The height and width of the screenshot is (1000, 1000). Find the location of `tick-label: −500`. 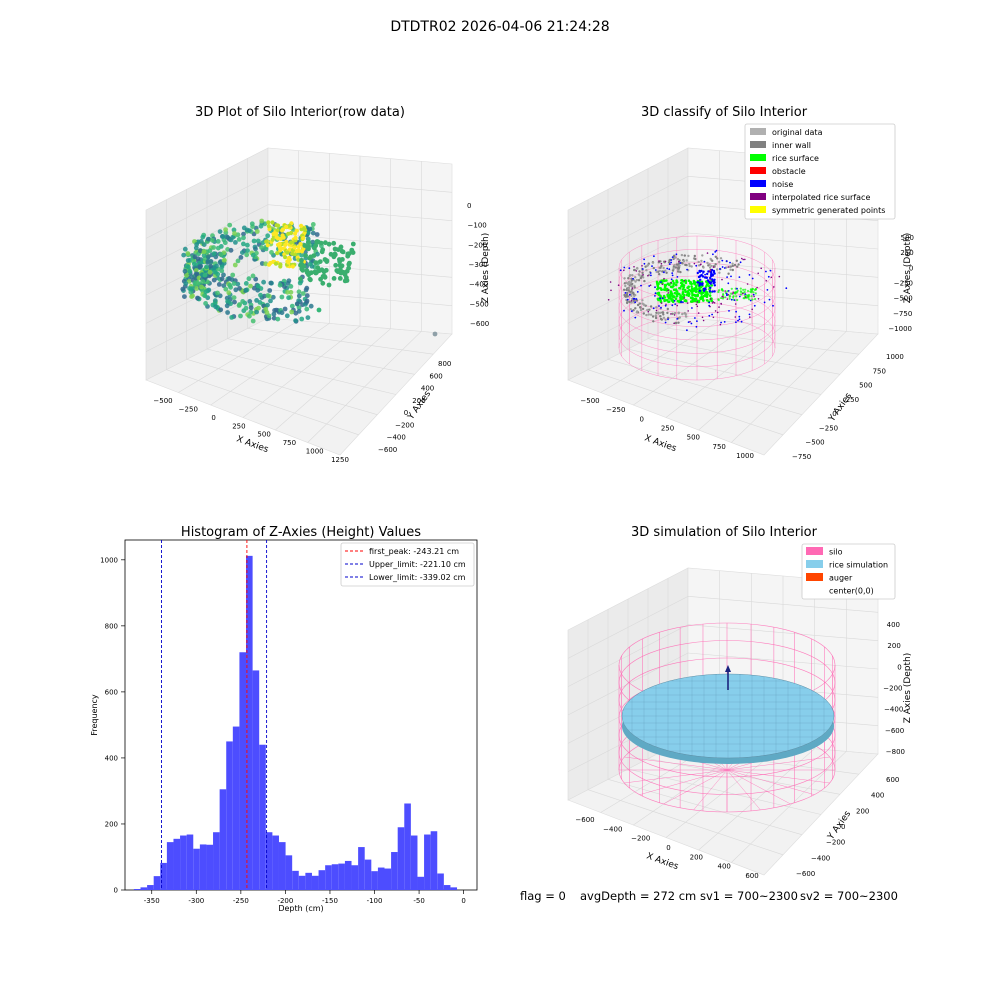

tick-label: −500 is located at coordinates (479, 304).